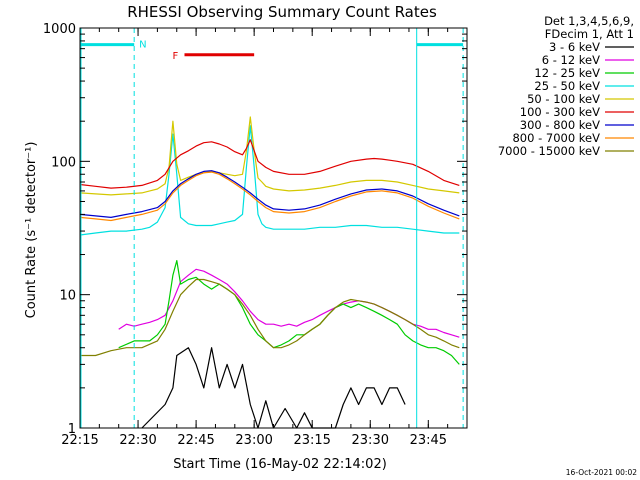  What do you see at coordinates (137, 440) in the screenshot?
I see `x-tick-label: 22:30` at bounding box center [137, 440].